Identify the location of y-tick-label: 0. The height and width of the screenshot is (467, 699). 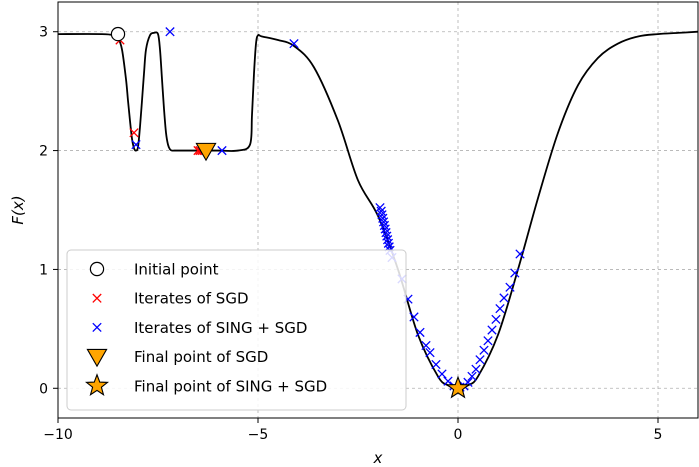
(43, 389).